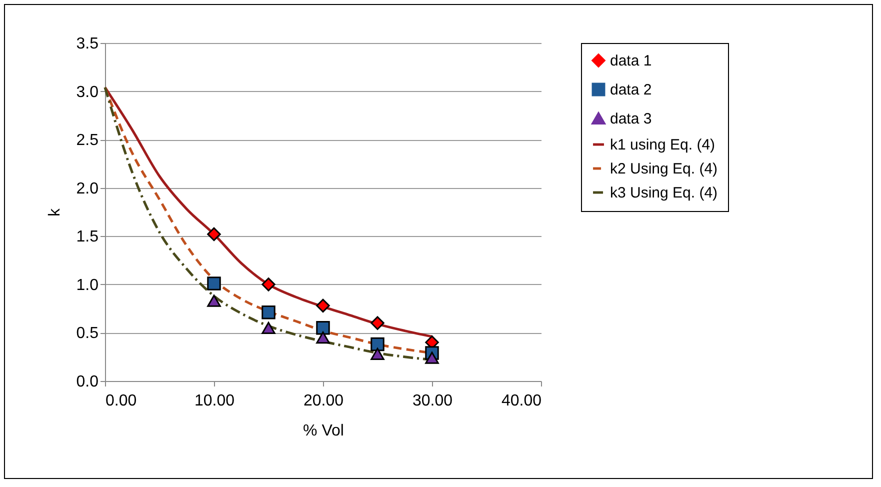 The width and height of the screenshot is (881, 487). I want to click on y-tick-label: 1.5, so click(87, 237).